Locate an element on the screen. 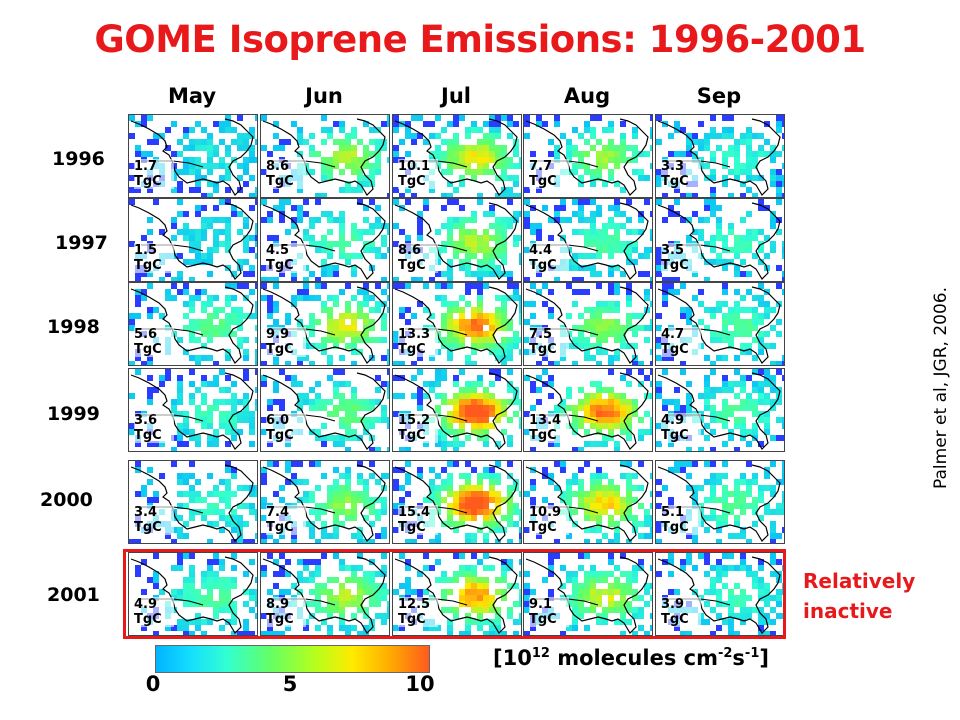  map-panel-1999-jul: 15.2 TgC is located at coordinates (457, 410).